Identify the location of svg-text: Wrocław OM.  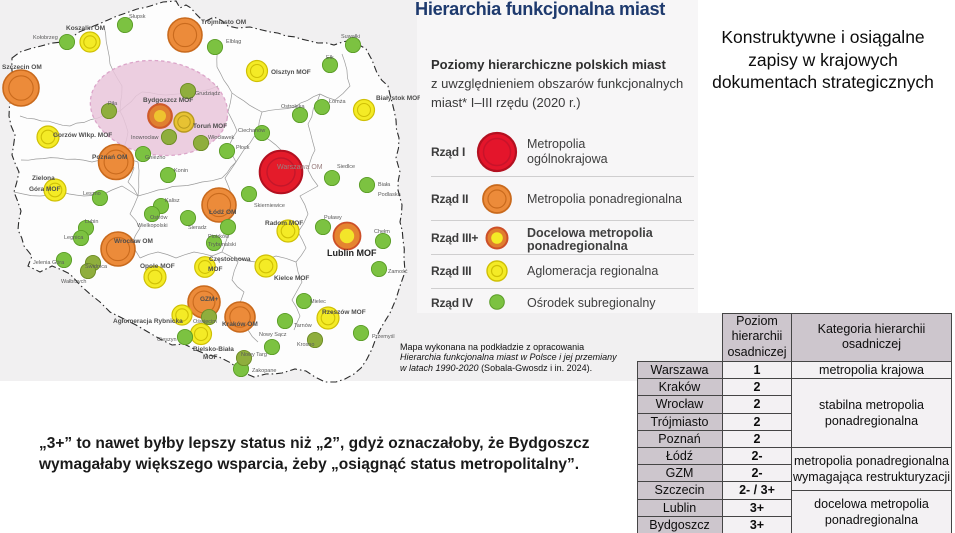
(133, 241).